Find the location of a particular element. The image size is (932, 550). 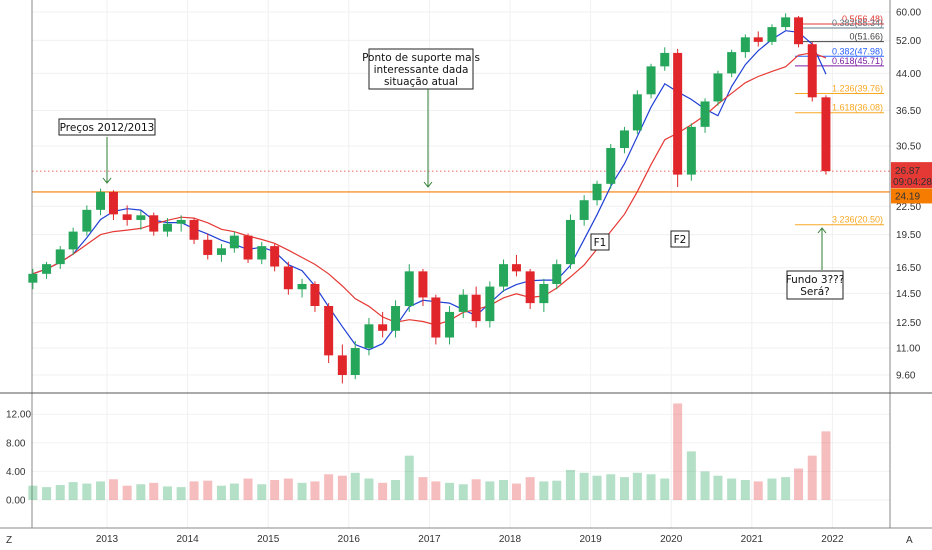

year-tick-label: 2017 is located at coordinates (429, 539).